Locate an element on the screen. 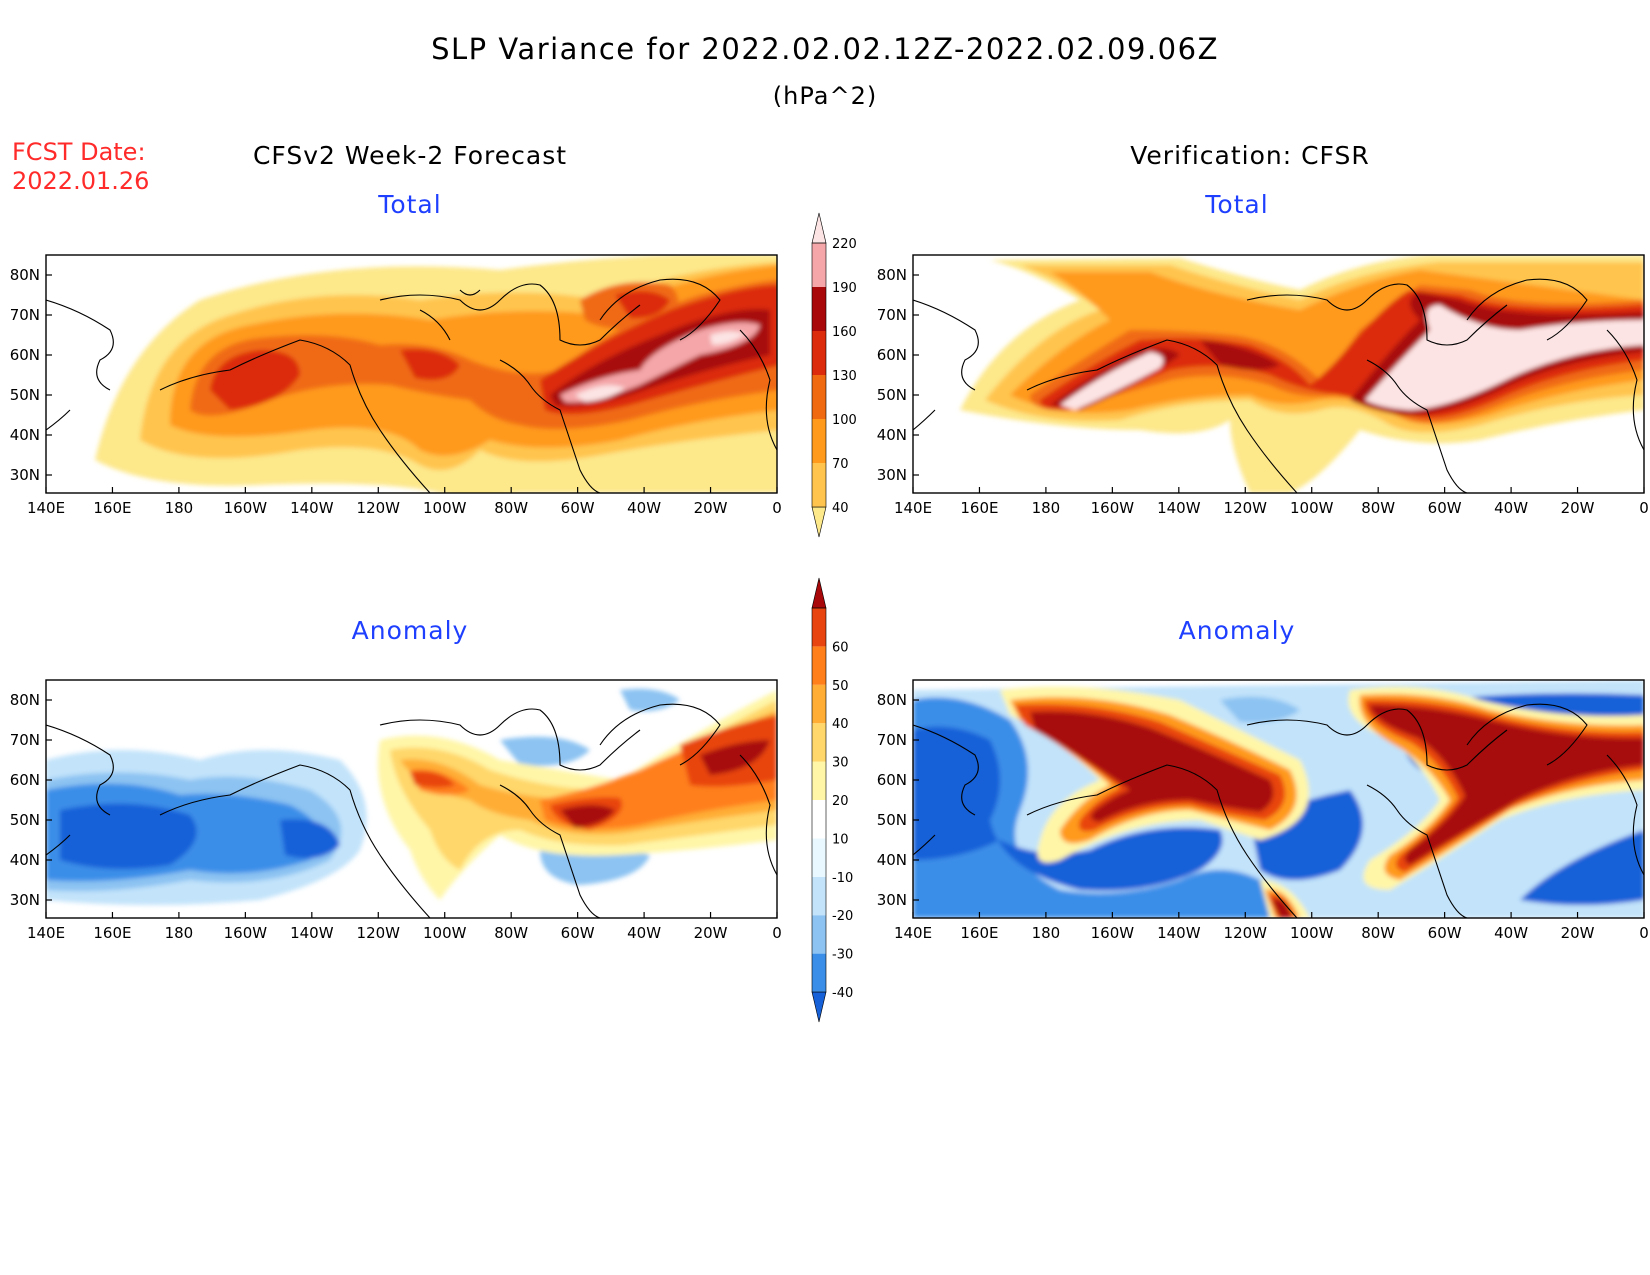 The width and height of the screenshot is (1650, 1275). colorbar-label: -30 is located at coordinates (842, 955).